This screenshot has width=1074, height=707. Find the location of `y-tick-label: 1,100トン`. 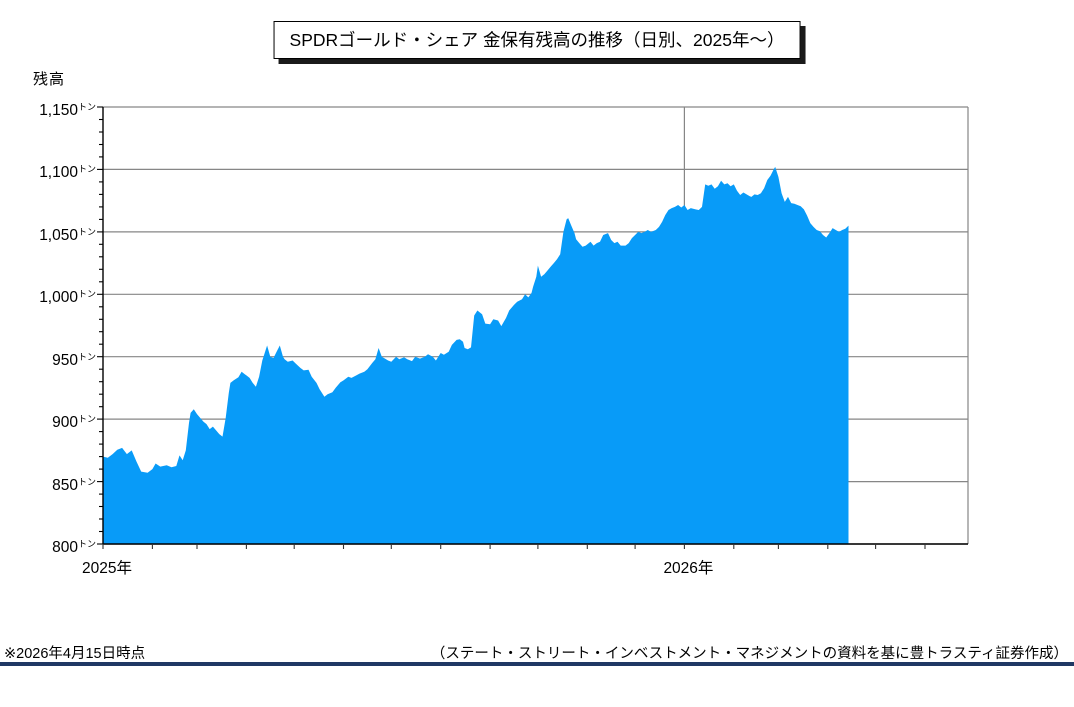

y-tick-label: 1,100トン is located at coordinates (67, 173).